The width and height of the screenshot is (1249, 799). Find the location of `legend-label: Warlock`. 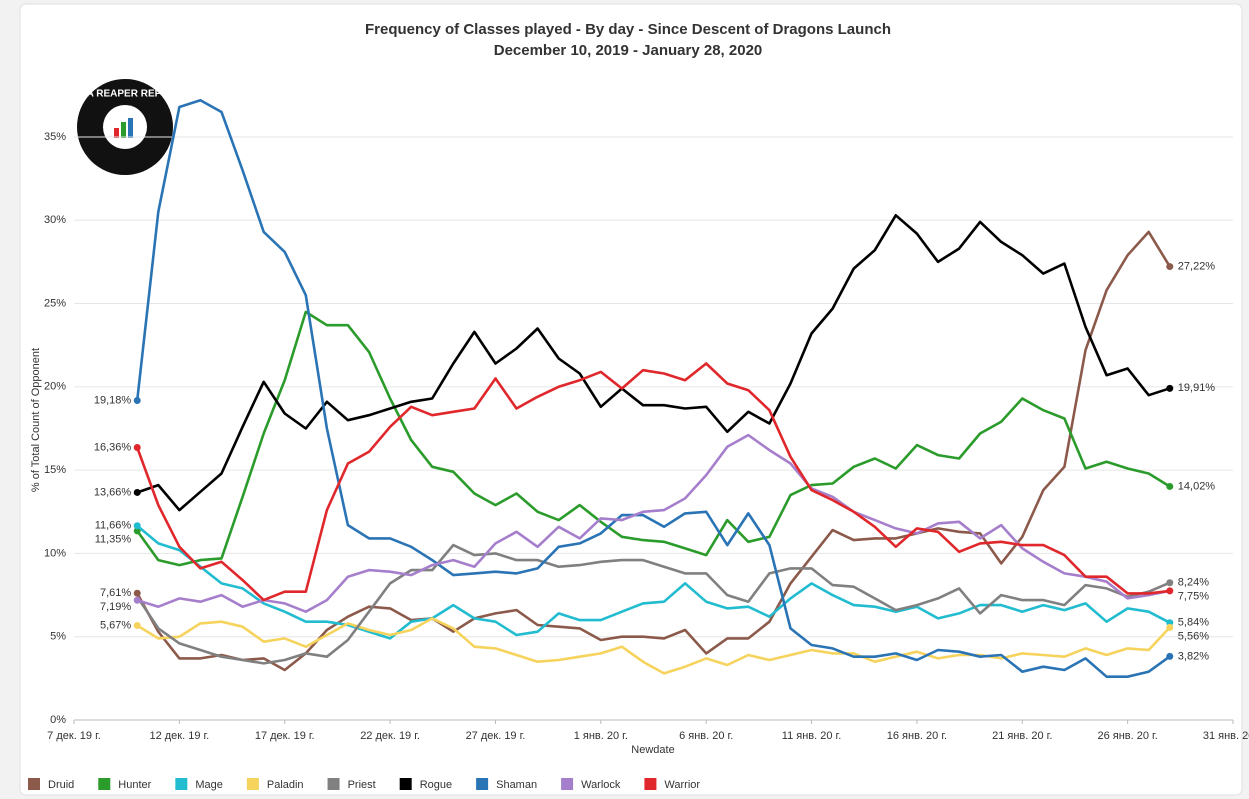

legend-label: Warlock is located at coordinates (601, 785).